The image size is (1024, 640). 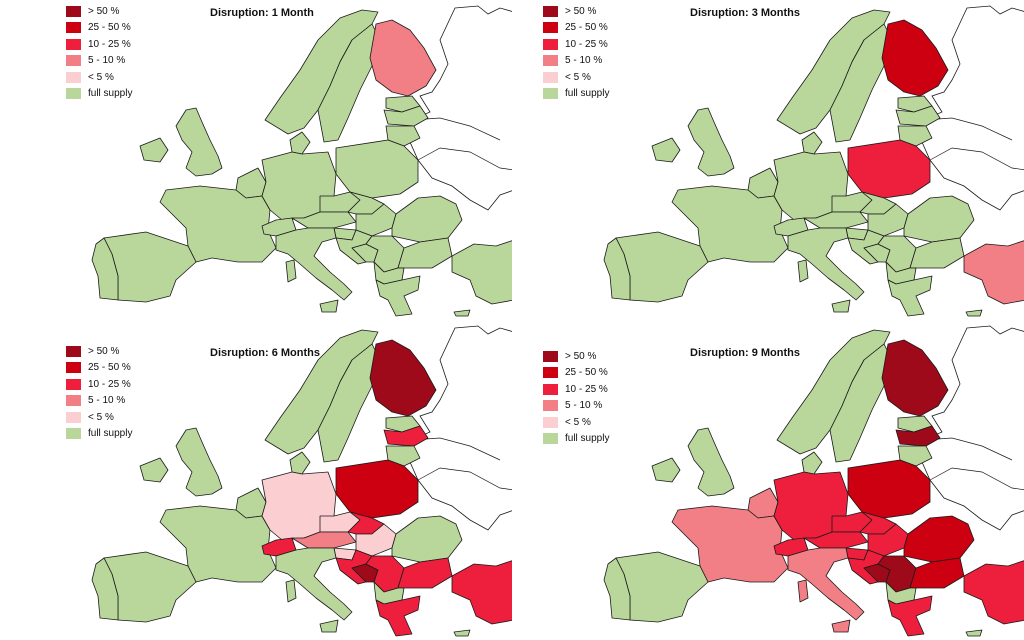 I want to click on denmark, so click(x=300, y=143).